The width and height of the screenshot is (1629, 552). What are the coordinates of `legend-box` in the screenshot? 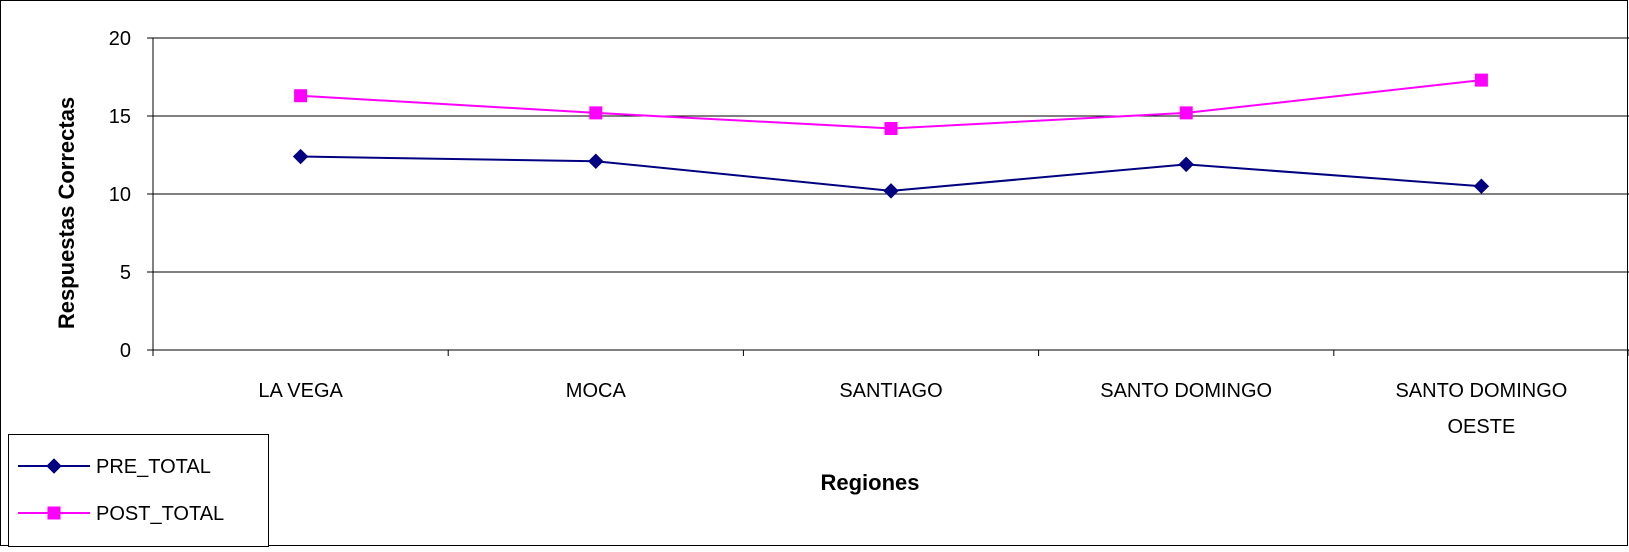 It's located at (138, 490).